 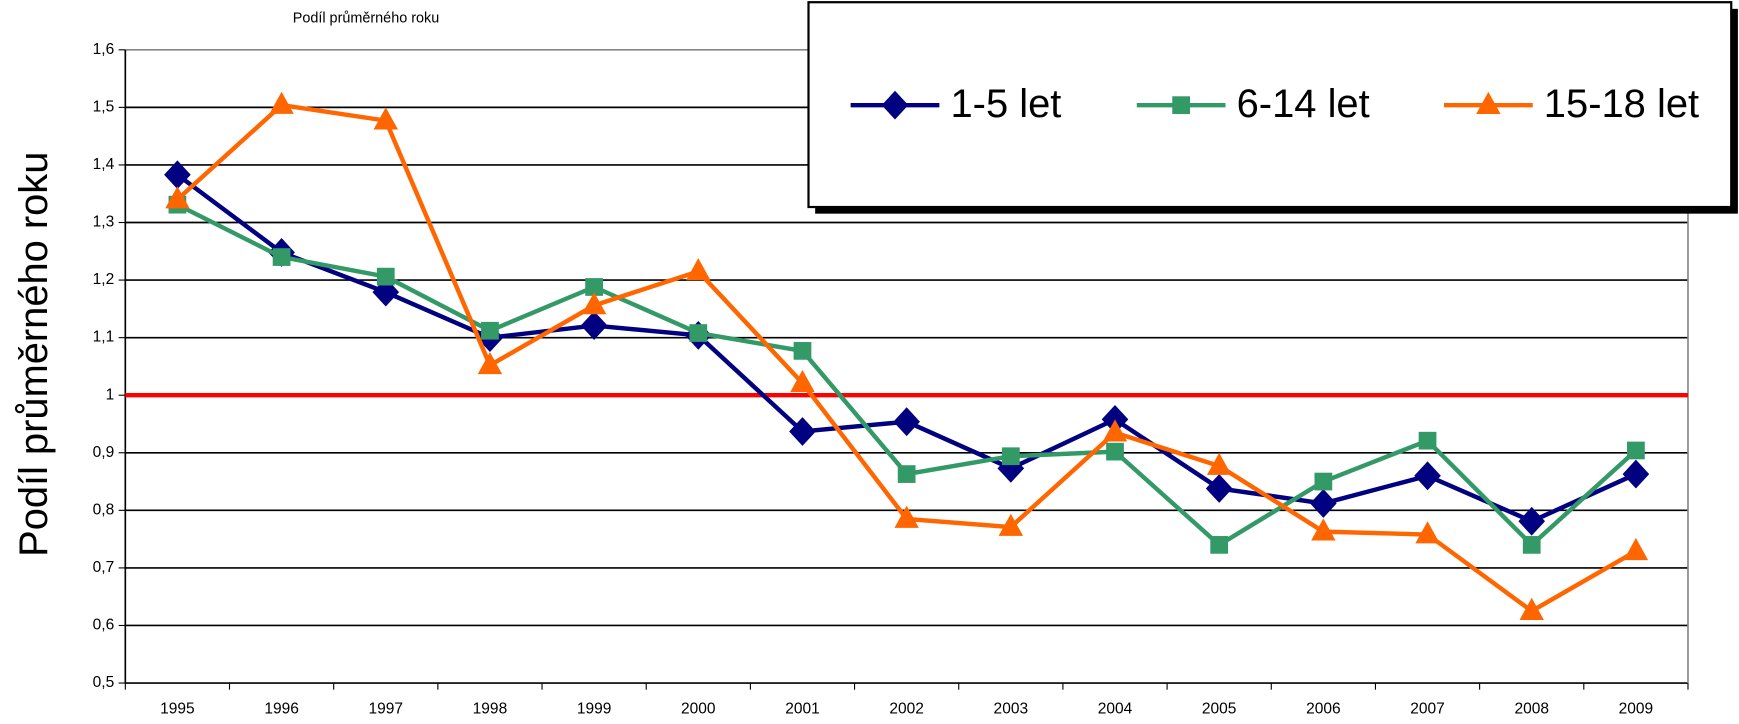 I want to click on x-tick-label: 2002, so click(x=906, y=709).